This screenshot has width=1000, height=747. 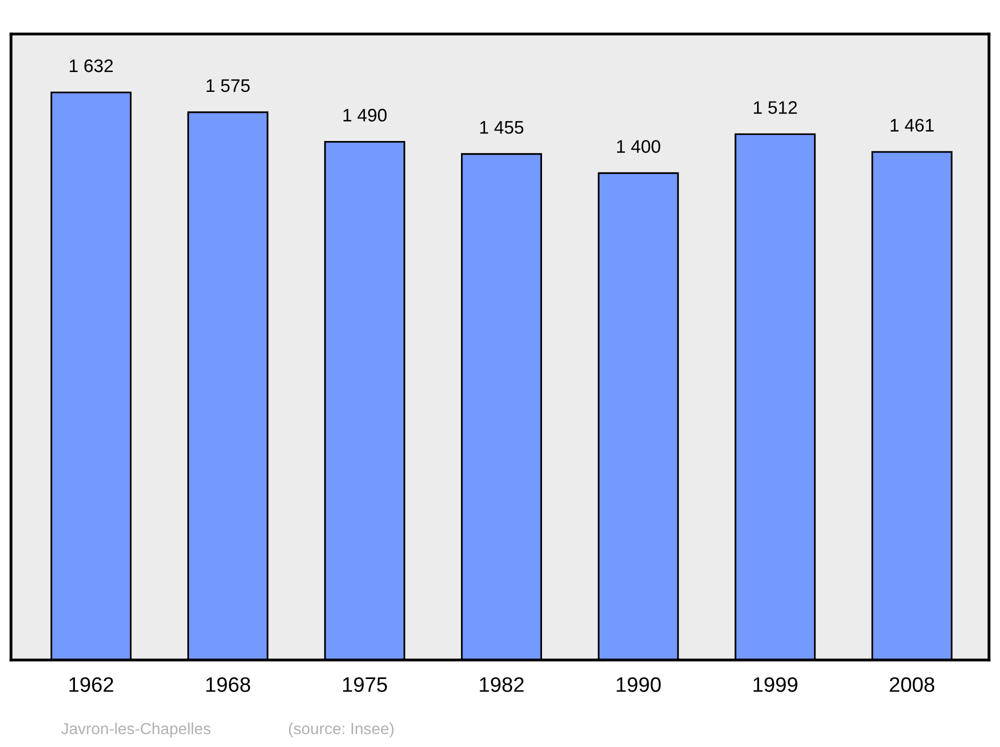 I want to click on data-label: 1 400, so click(x=638, y=146).